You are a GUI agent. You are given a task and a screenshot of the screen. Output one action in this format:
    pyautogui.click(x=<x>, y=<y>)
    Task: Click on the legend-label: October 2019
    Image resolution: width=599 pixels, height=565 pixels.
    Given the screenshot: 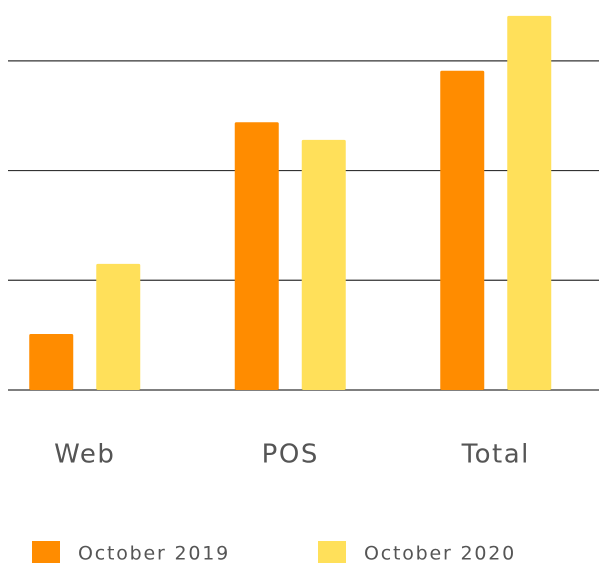 What is the action you would take?
    pyautogui.click(x=154, y=554)
    